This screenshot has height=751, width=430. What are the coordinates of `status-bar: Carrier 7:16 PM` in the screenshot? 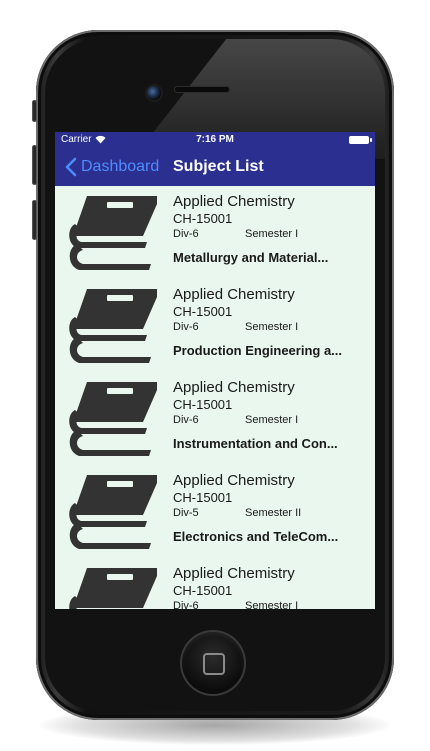 It's located at (215, 140).